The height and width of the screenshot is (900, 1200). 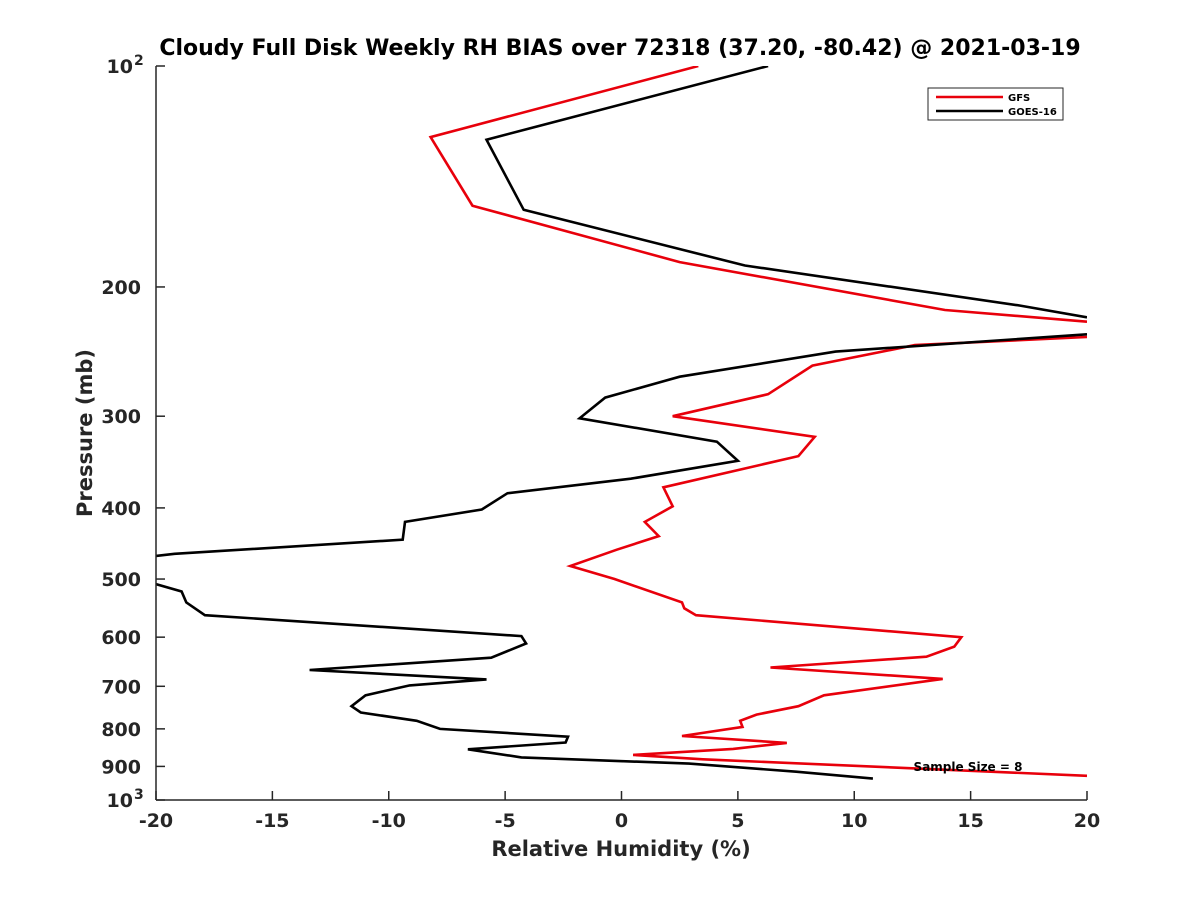 I want to click on y-tick-label: 400, so click(x=121, y=509).